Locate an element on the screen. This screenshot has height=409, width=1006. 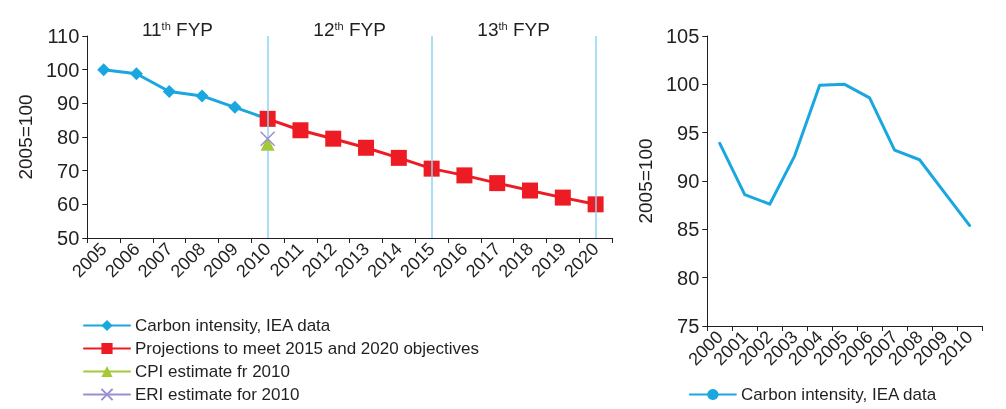
y-tick-label: 105 is located at coordinates (682, 36).